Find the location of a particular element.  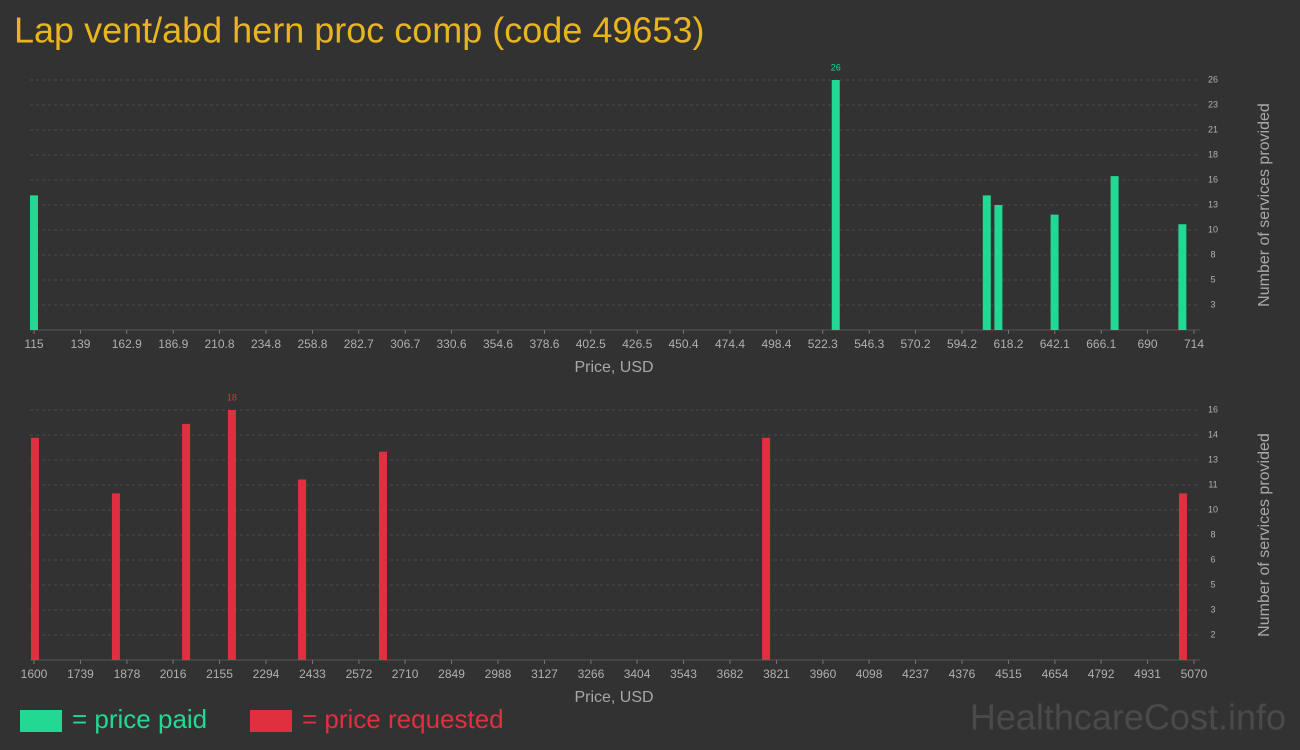

x-tick-label: 642.1 is located at coordinates (1055, 344).